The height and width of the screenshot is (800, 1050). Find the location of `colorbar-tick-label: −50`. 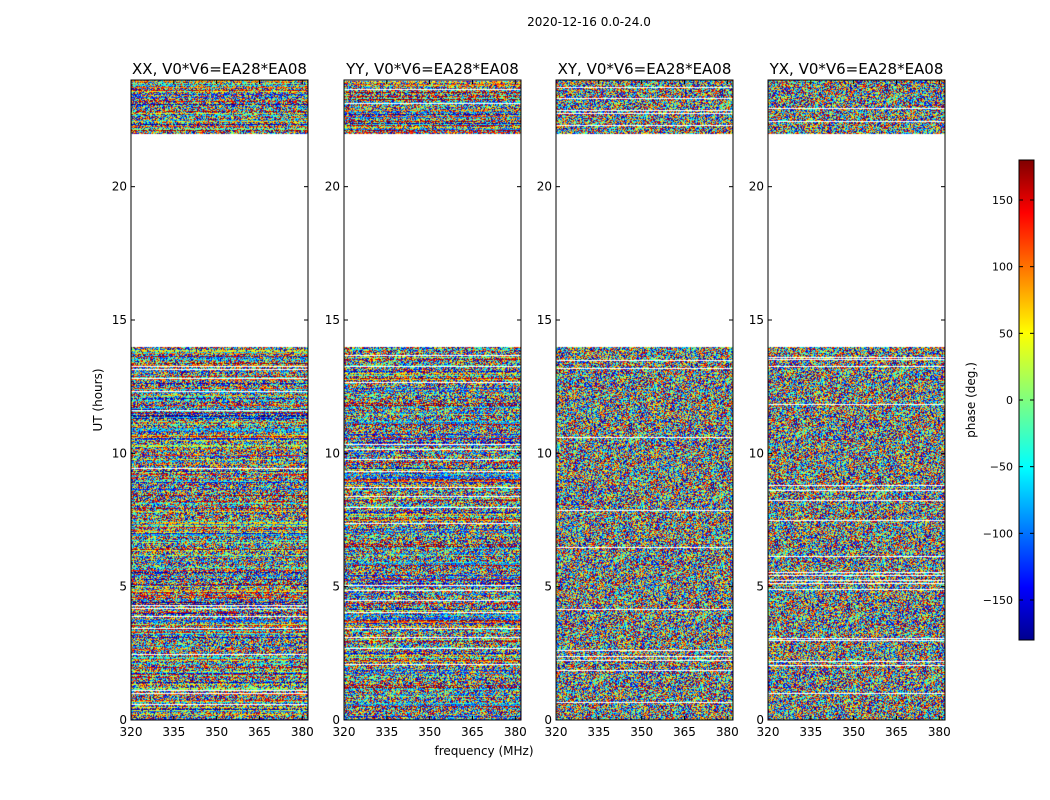

colorbar-tick-label: −50 is located at coordinates (1001, 467).